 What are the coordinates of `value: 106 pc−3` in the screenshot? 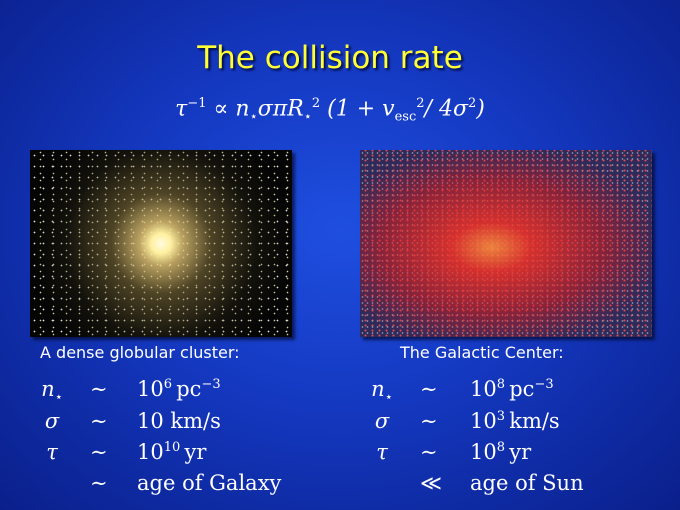 It's located at (179, 389).